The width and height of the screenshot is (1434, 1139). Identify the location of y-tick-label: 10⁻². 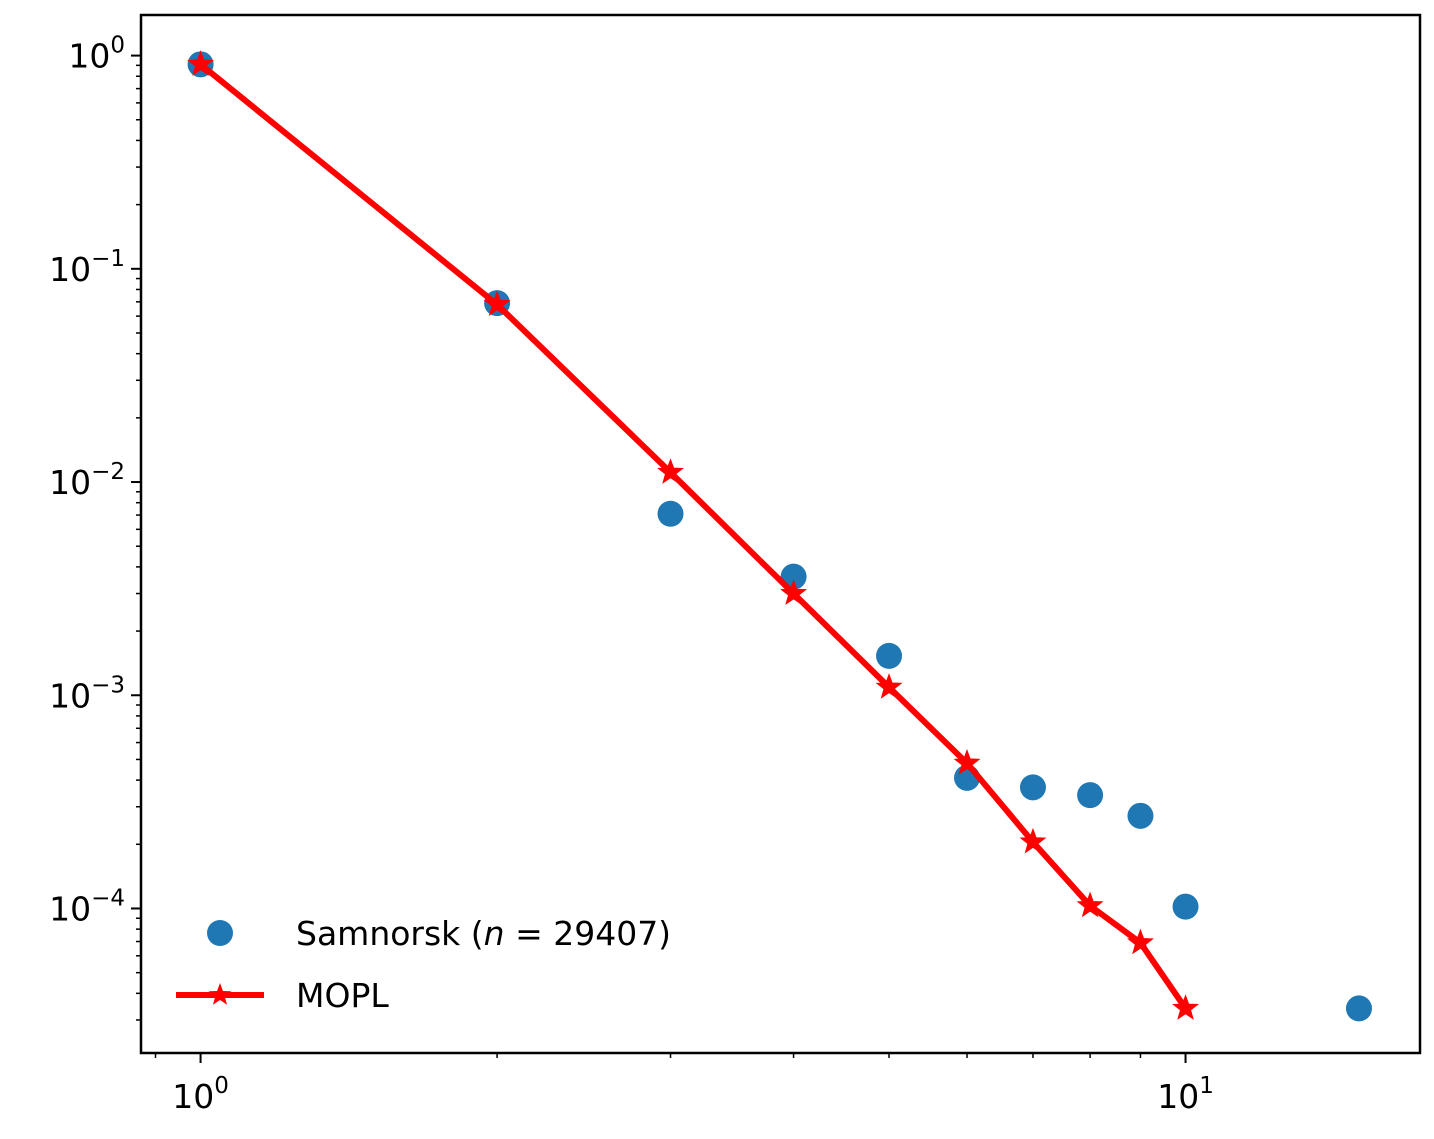
(87, 480).